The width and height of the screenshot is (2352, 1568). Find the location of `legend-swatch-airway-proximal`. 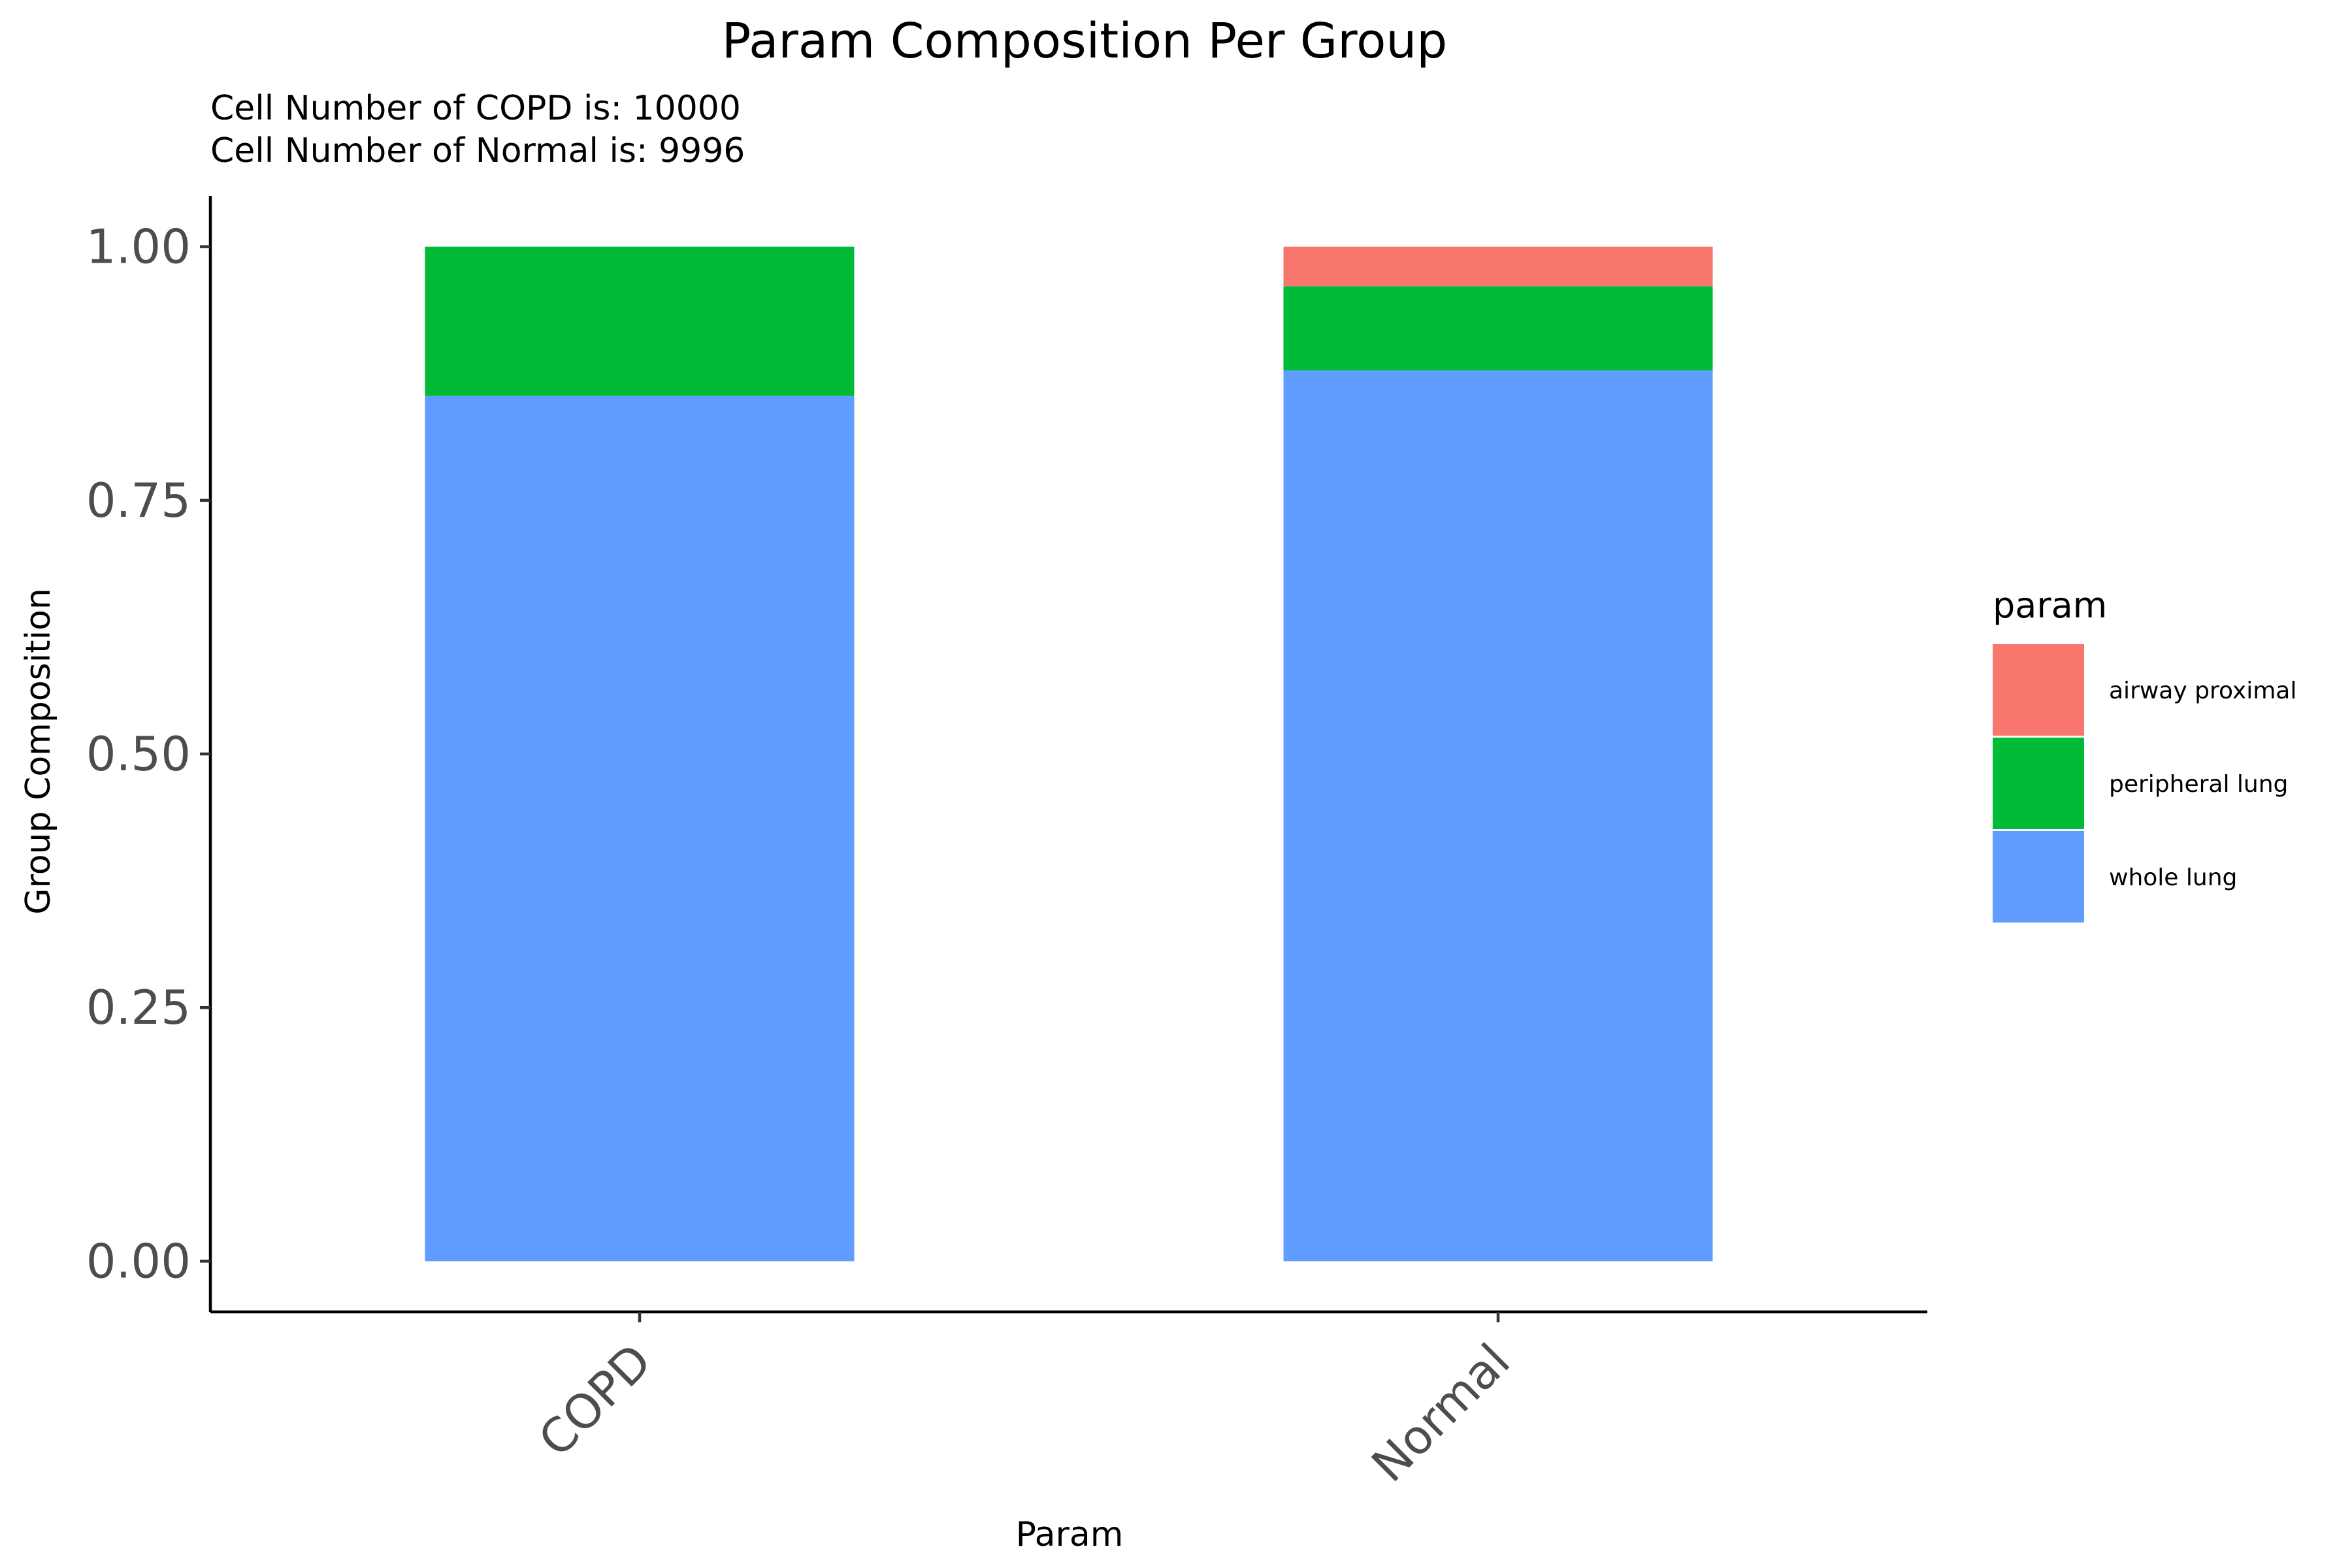

legend-swatch-airway-proximal is located at coordinates (2038, 690).